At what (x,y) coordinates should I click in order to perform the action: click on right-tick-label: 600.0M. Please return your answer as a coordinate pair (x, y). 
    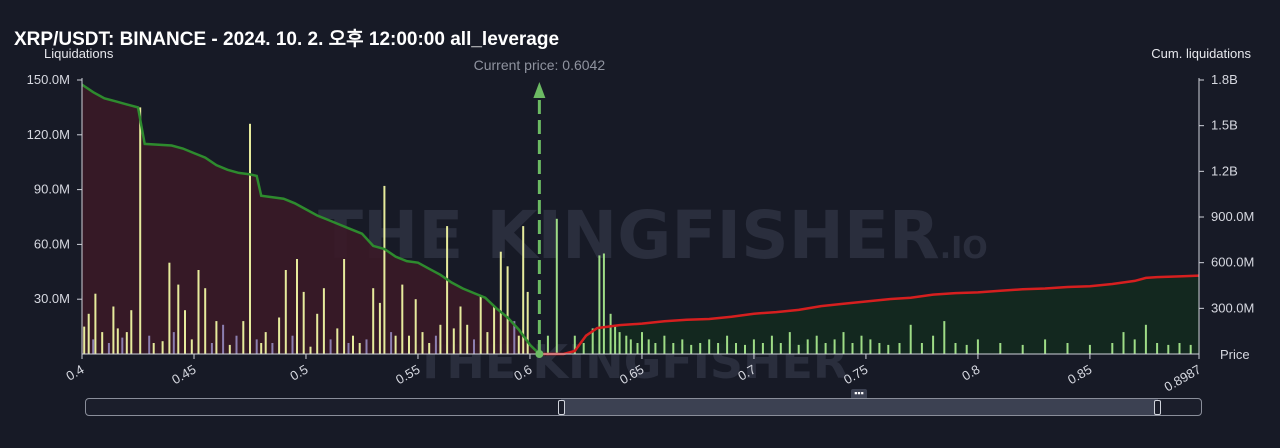
    Looking at the image, I should click on (1232, 262).